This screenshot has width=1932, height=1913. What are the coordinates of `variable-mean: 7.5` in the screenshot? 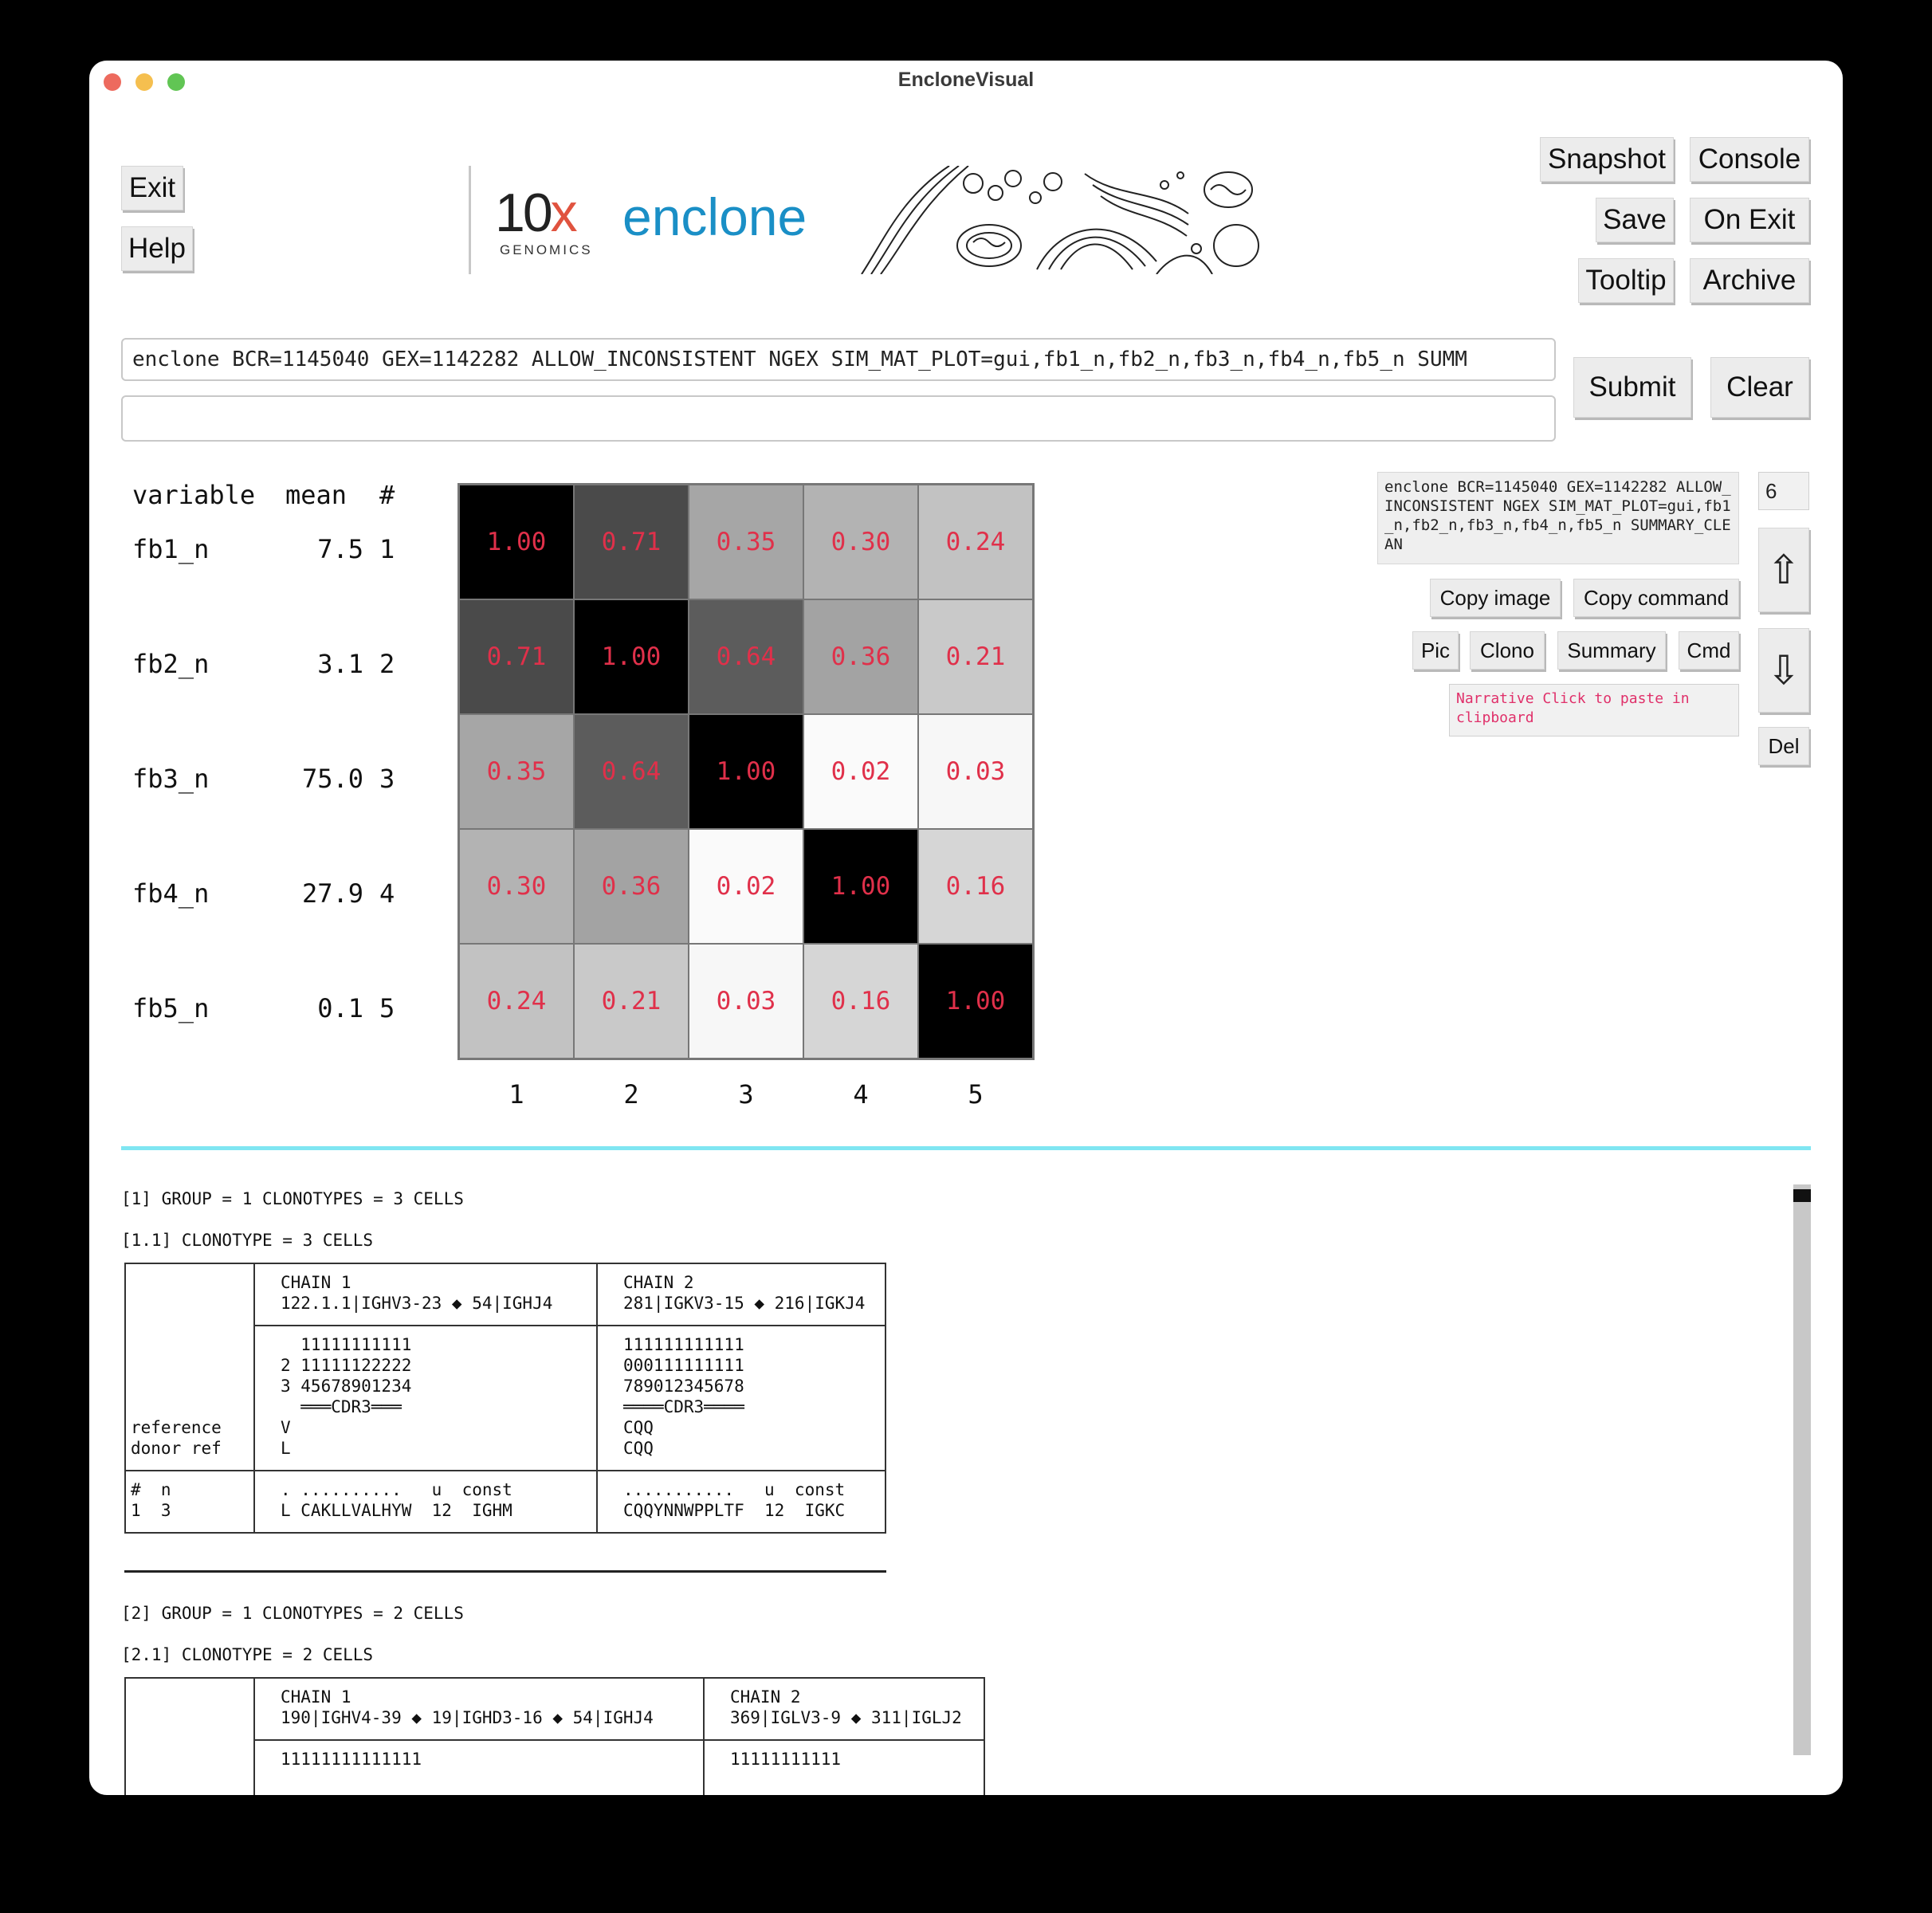 It's located at (340, 549).